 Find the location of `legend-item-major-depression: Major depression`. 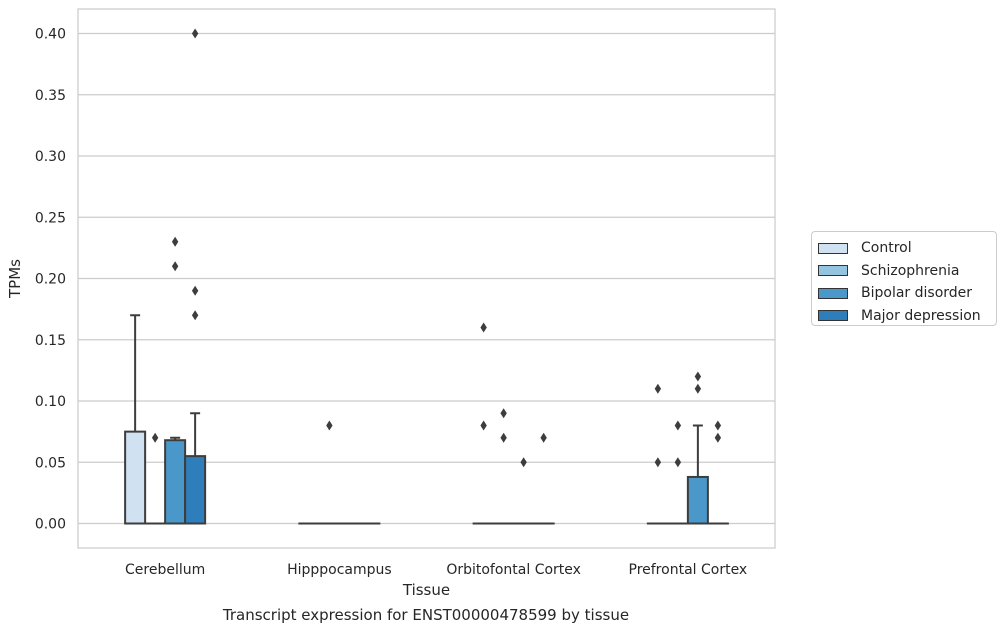

legend-item-major-depression: Major depression is located at coordinates (907, 316).